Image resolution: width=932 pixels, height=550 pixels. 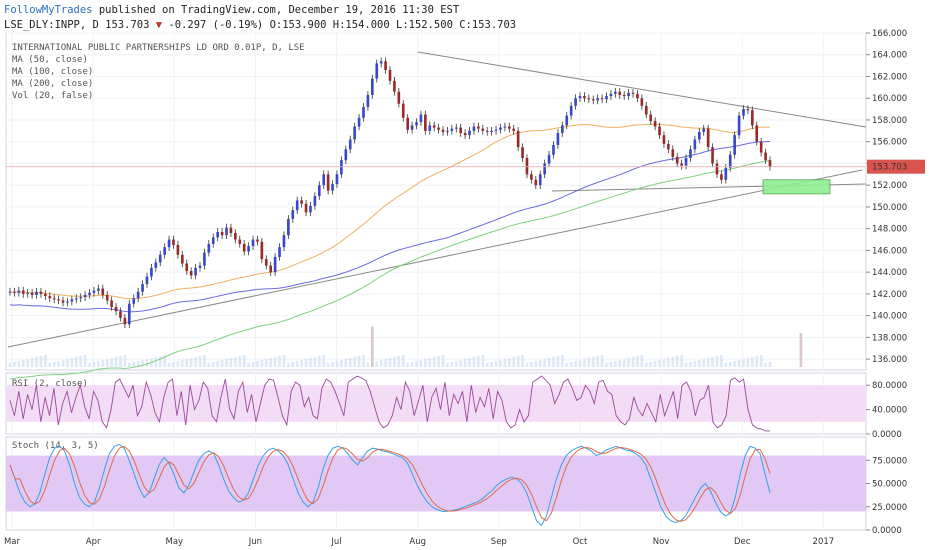 What do you see at coordinates (889, 230) in the screenshot?
I see `y-tick-label: 148.000` at bounding box center [889, 230].